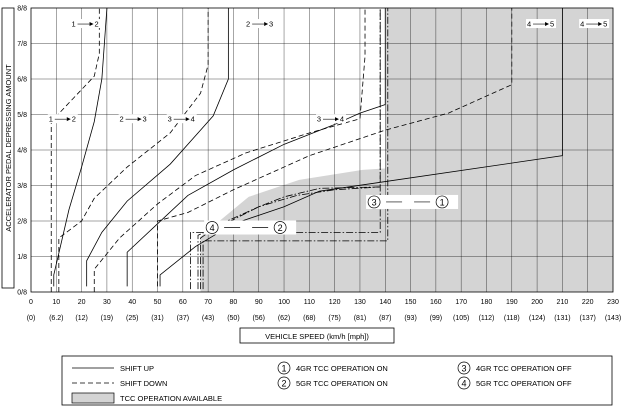 This screenshot has height=409, width=624. What do you see at coordinates (248, 24) in the screenshot?
I see `annotation-from: 2` at bounding box center [248, 24].